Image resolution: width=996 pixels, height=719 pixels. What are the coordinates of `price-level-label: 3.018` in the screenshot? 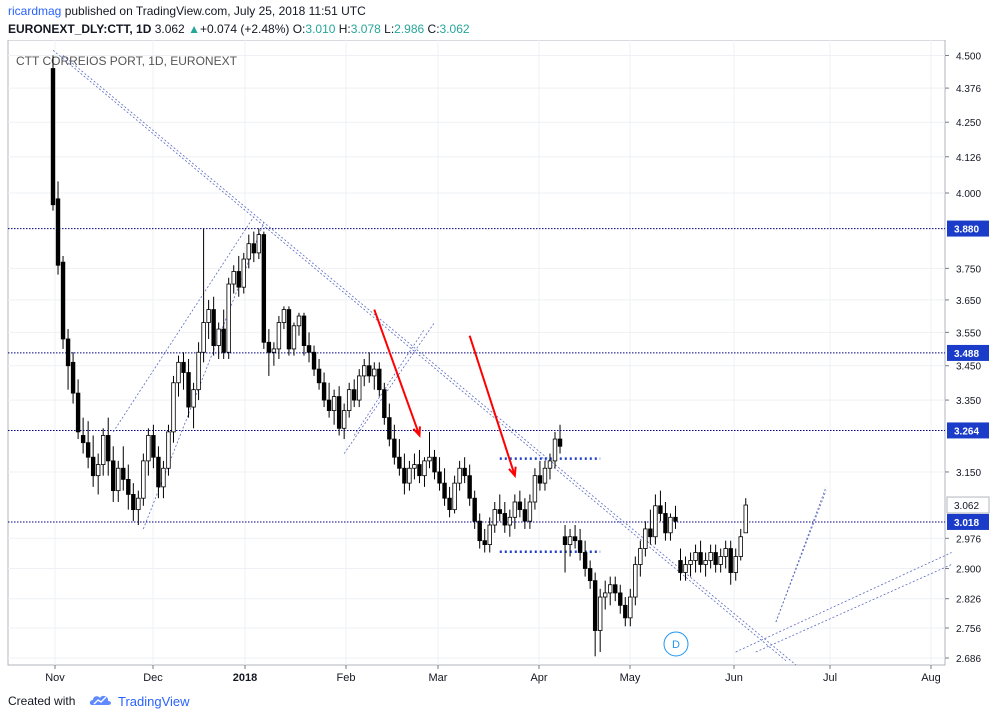 It's located at (966, 523).